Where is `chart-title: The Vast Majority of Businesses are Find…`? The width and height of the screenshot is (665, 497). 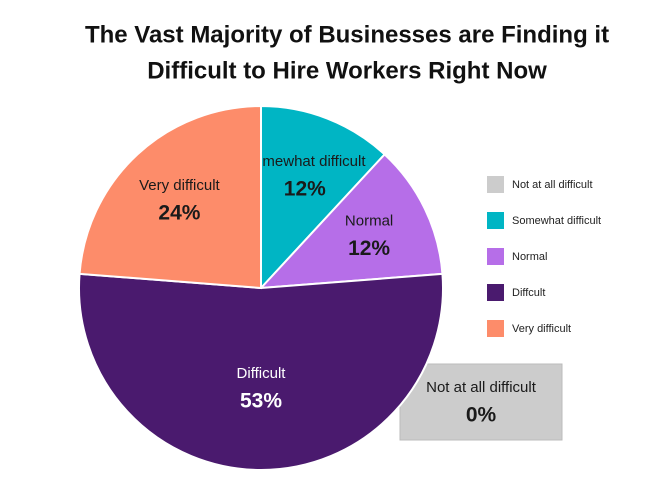
chart-title: The Vast Majority of Businesses are Find… is located at coordinates (347, 34).